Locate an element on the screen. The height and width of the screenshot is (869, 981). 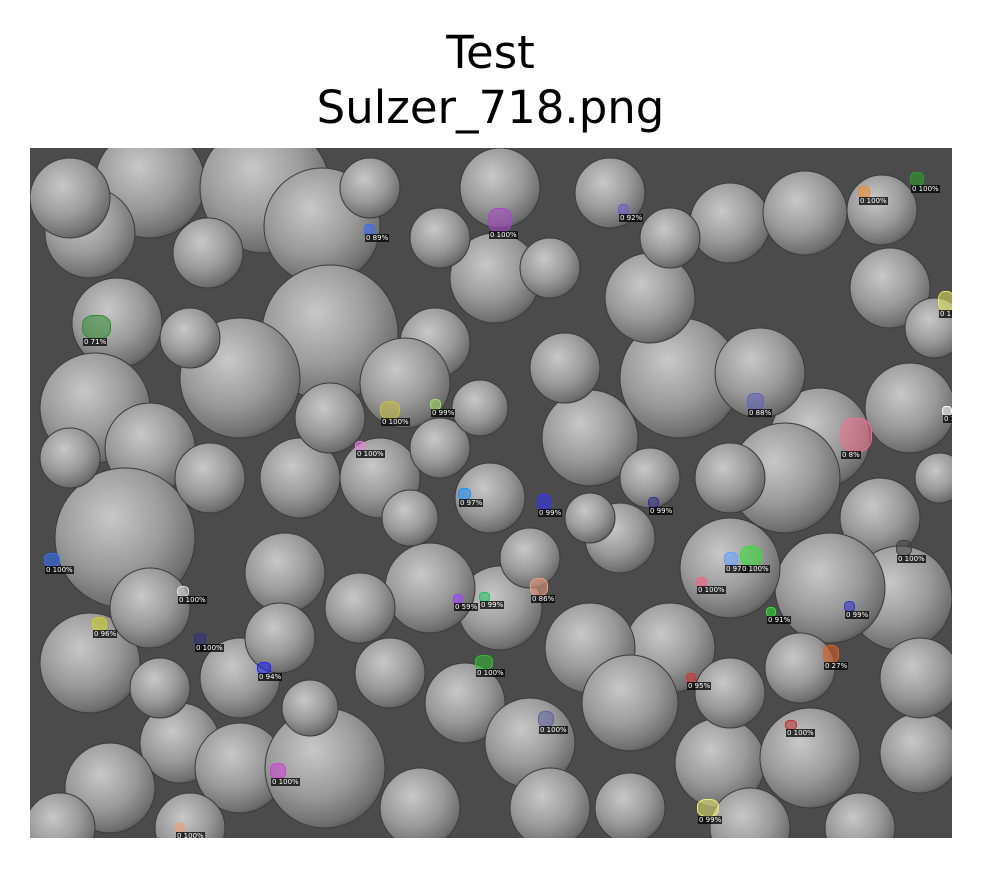
detection-label: 0 86% is located at coordinates (543, 599).